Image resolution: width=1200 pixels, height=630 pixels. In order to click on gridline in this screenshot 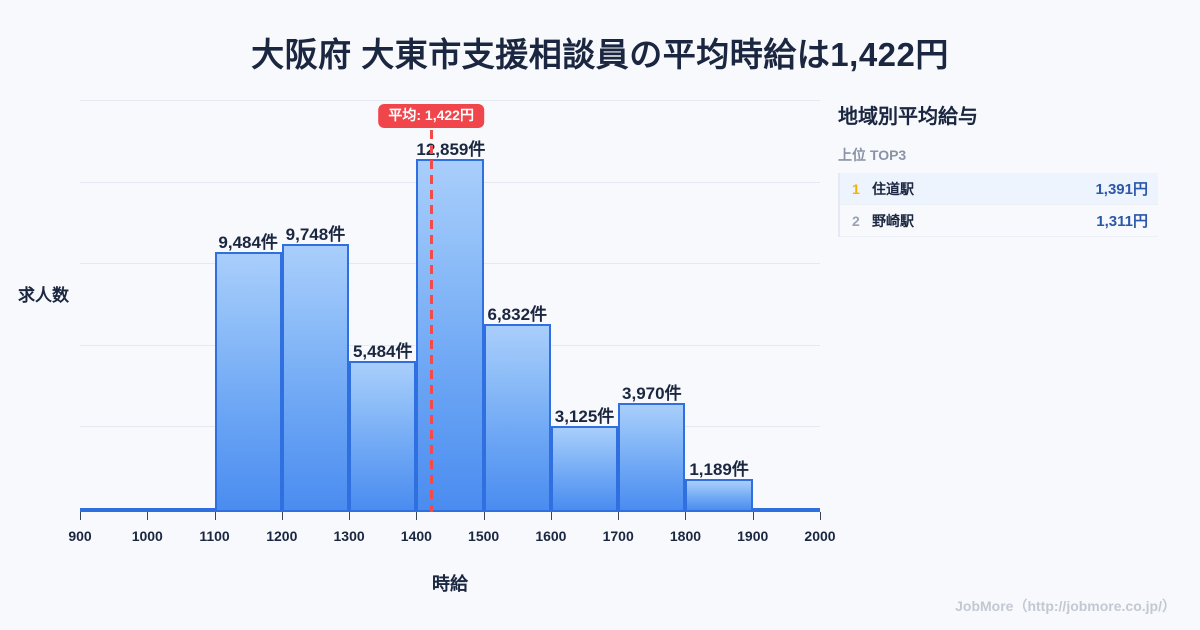, I will do `click(450, 100)`.